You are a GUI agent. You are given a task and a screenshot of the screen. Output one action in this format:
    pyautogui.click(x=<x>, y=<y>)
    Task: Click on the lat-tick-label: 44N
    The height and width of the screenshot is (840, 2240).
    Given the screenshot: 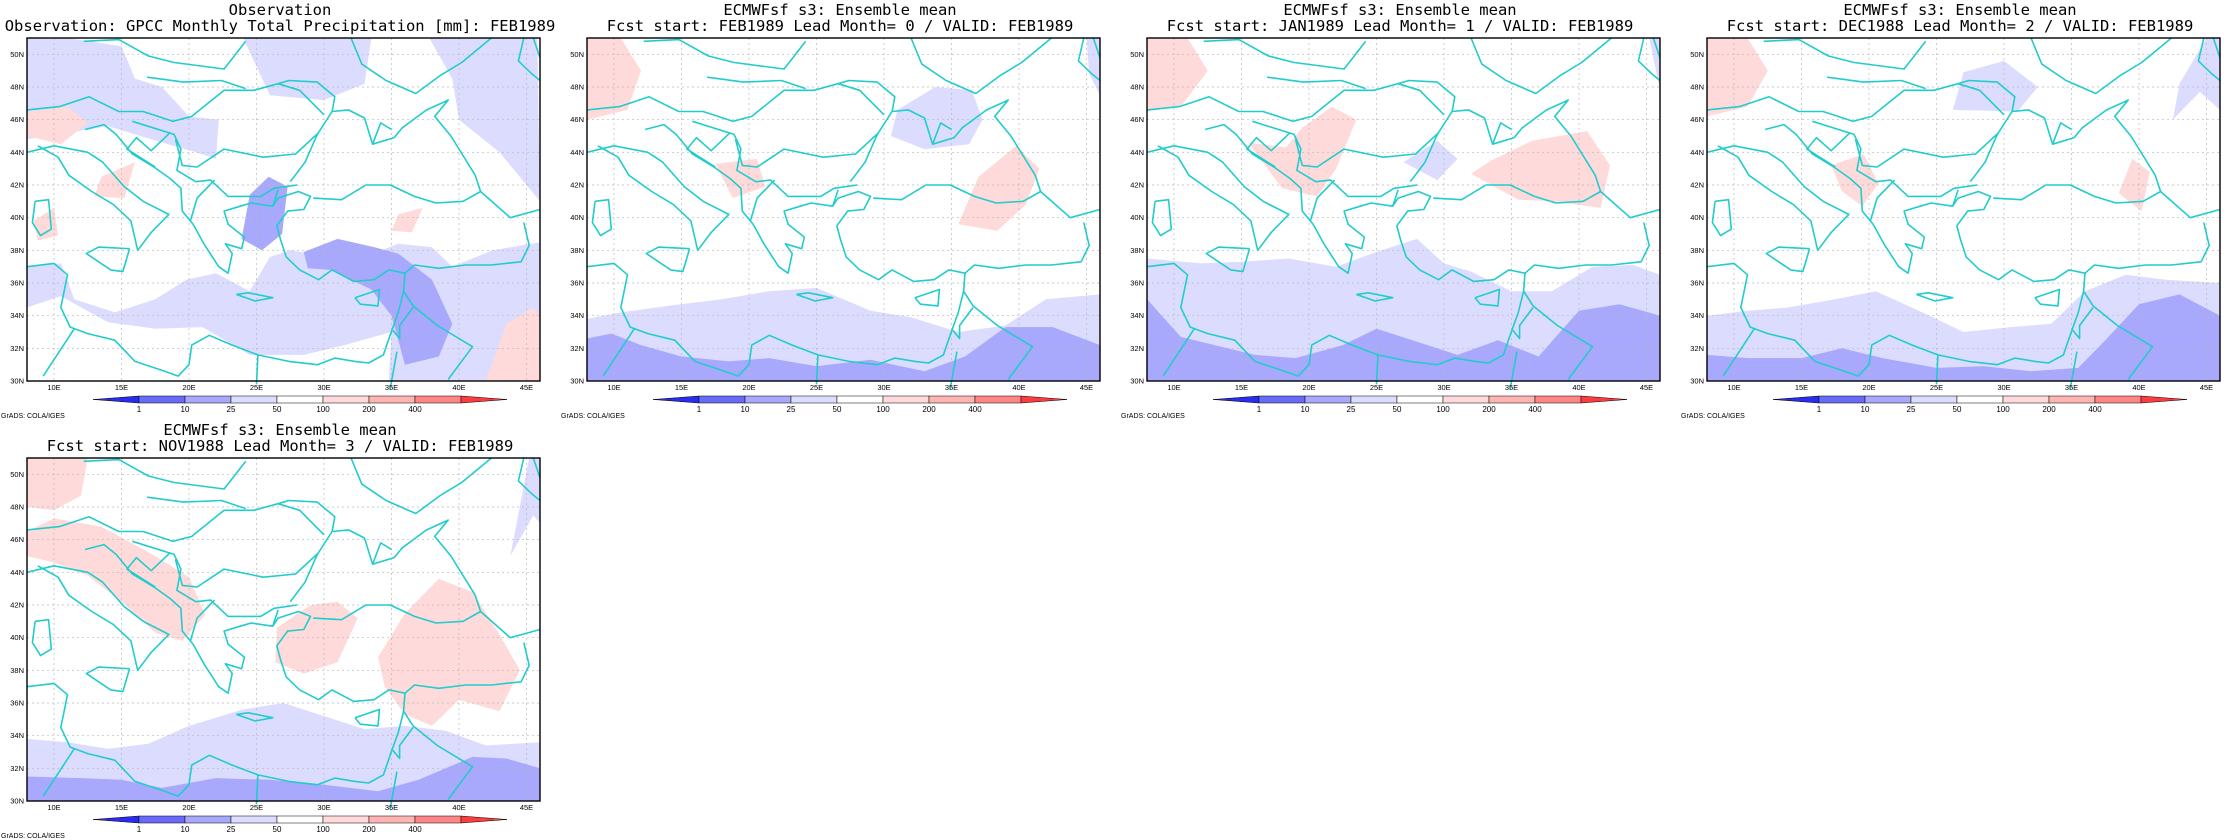 What is the action you would take?
    pyautogui.click(x=1137, y=152)
    